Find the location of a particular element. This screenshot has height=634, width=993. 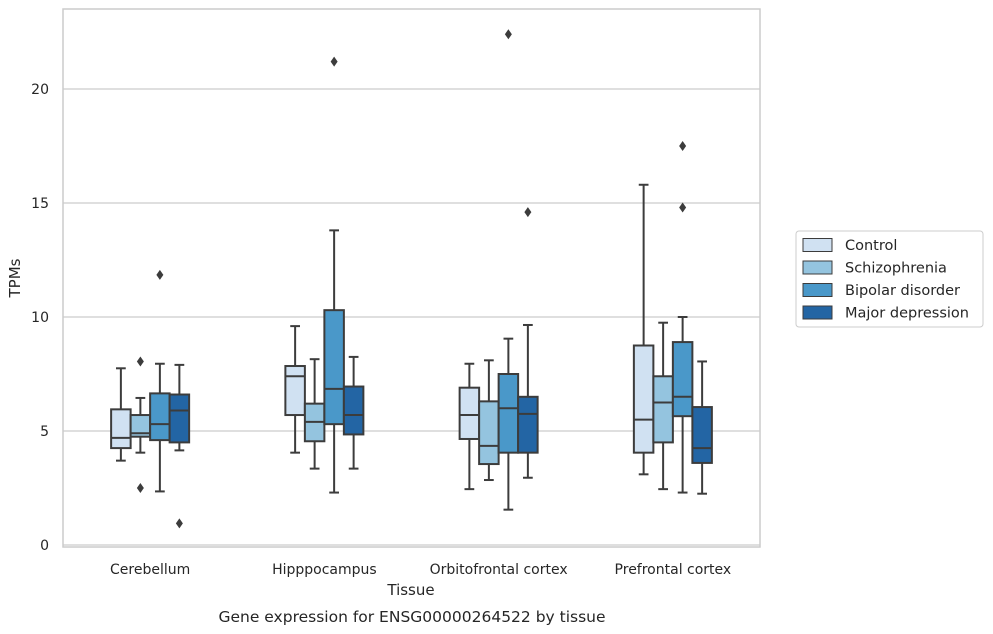

x-tick-label: Prefrontal cortex is located at coordinates (673, 570).